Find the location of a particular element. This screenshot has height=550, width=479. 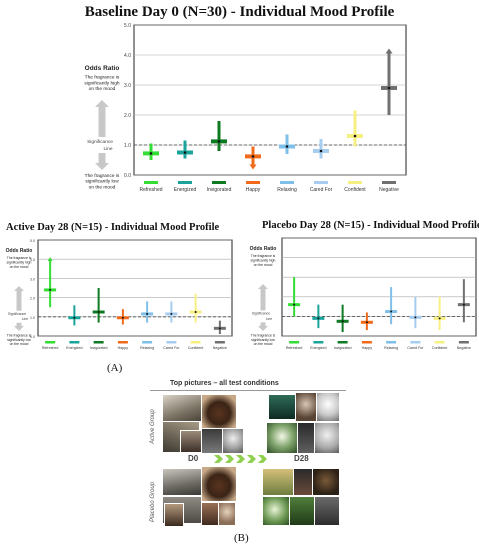

y-tick-label: 5.0 is located at coordinates (127, 26).